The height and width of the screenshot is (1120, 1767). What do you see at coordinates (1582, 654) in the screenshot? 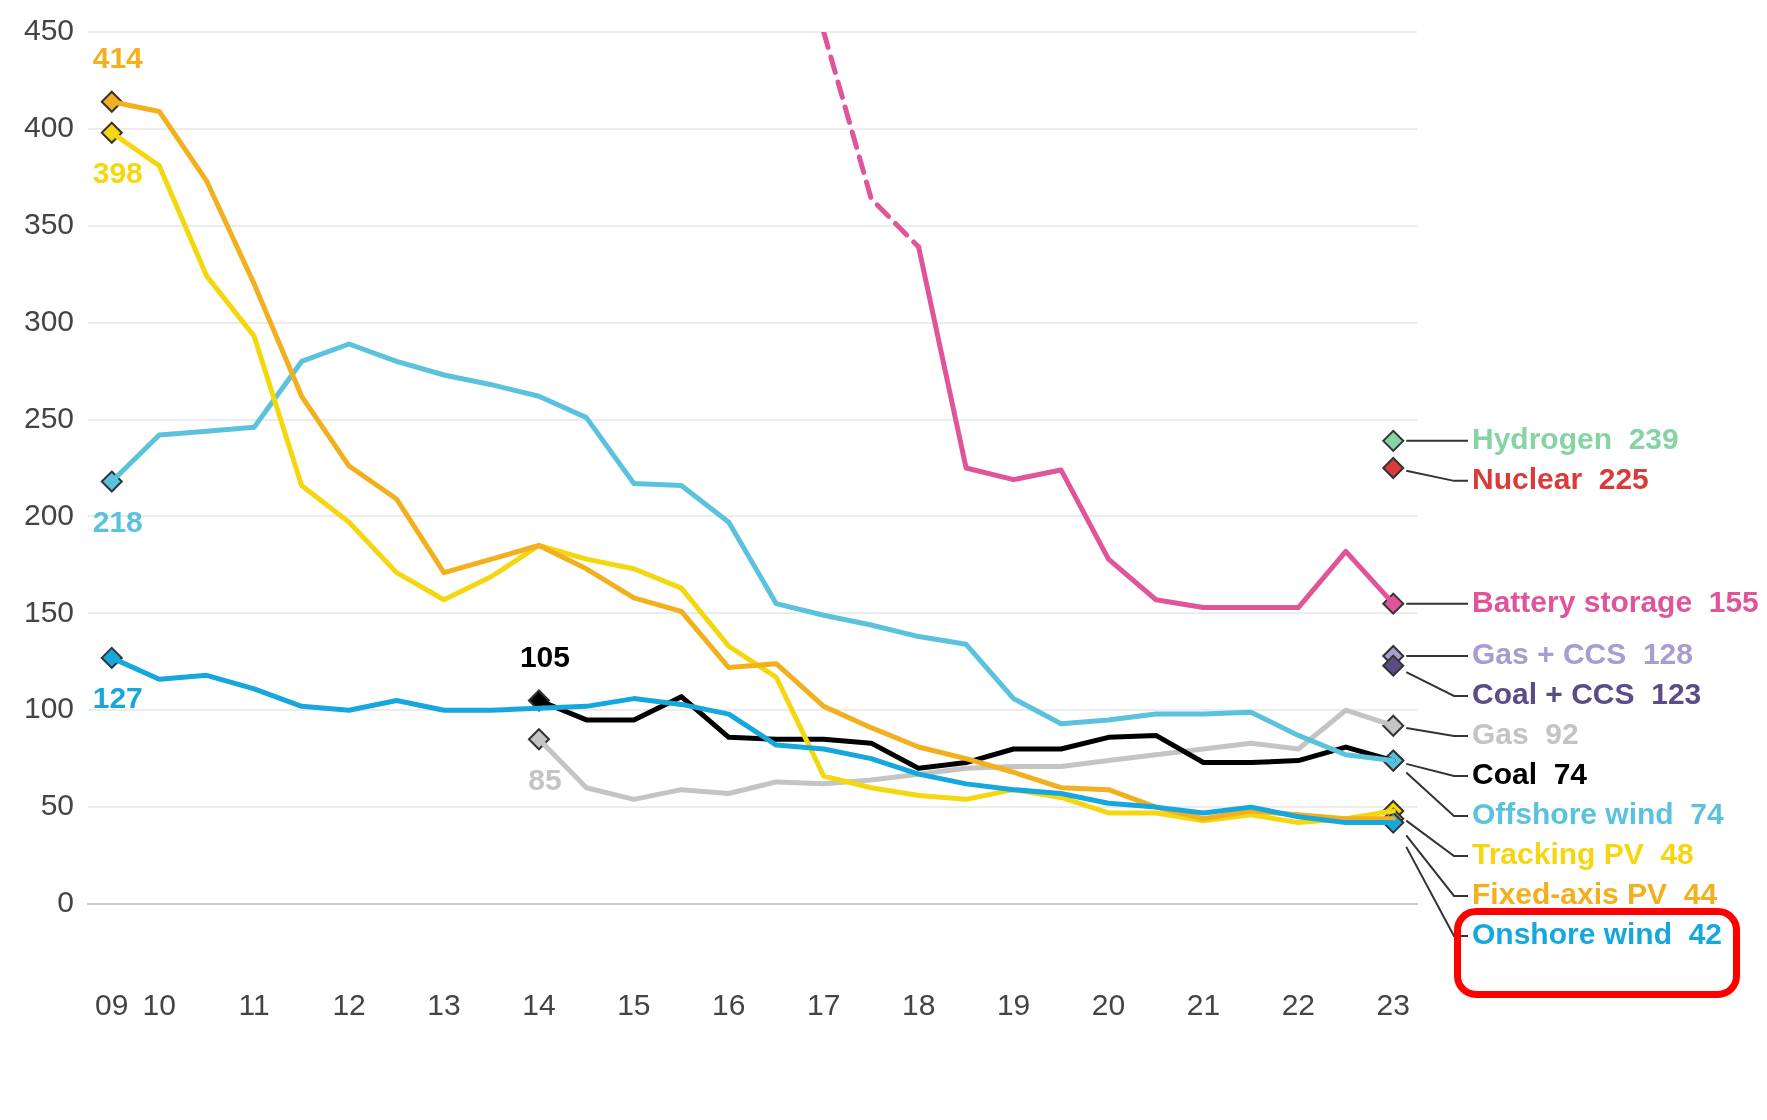
I see `text: Gas + CCS 128` at bounding box center [1582, 654].